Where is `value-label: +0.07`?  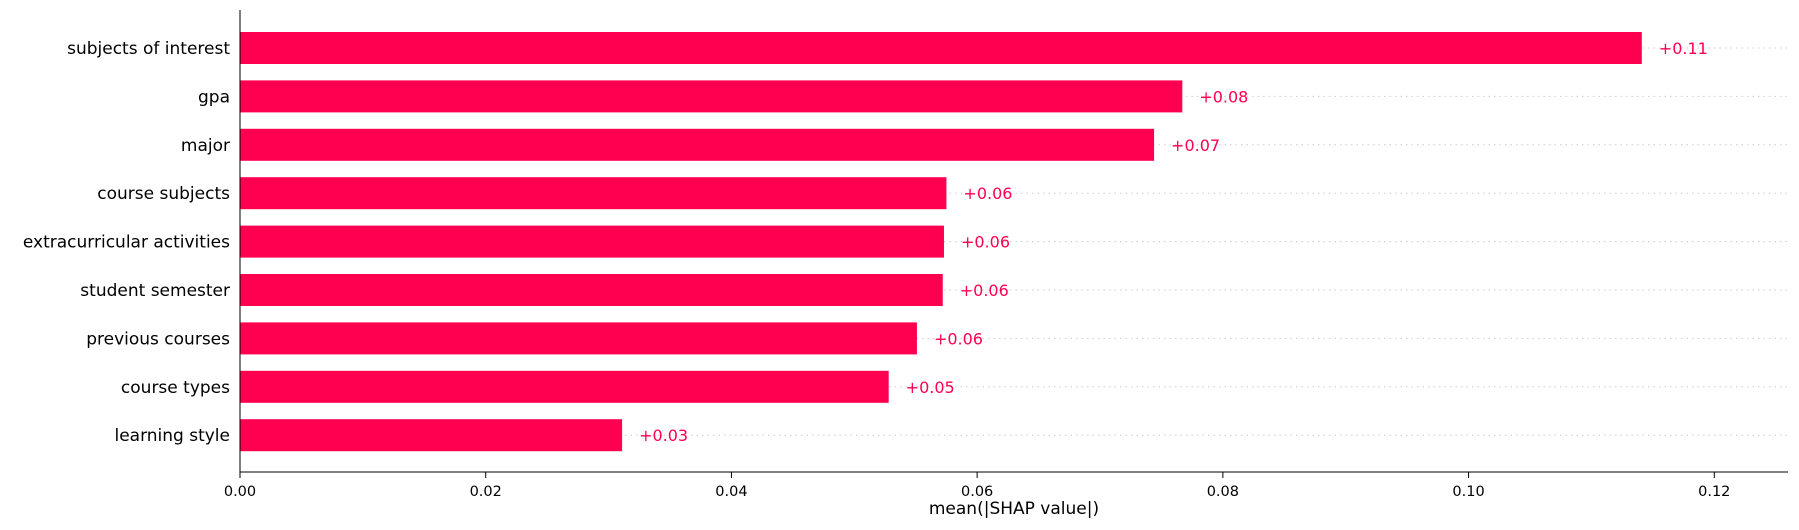 value-label: +0.07 is located at coordinates (1195, 145).